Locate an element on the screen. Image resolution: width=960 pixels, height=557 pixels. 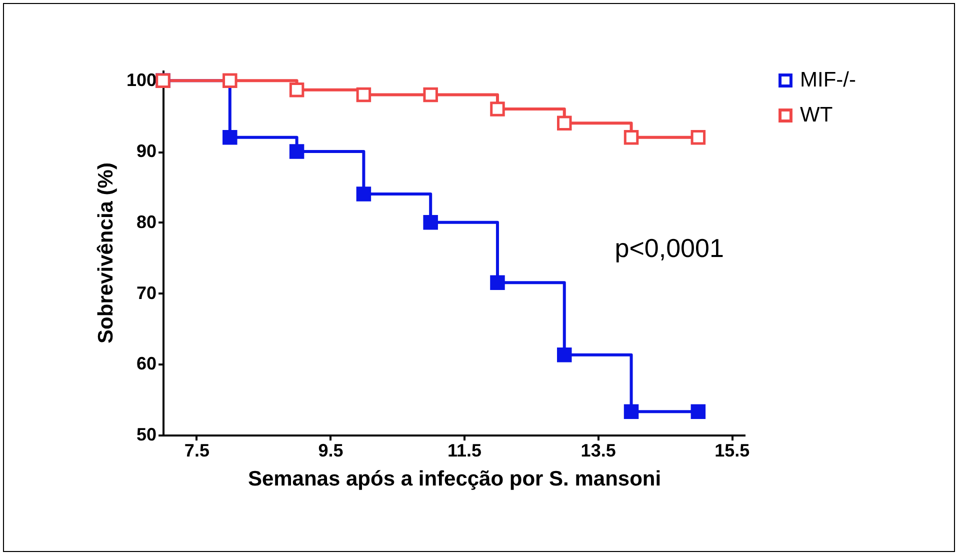
x-tick-label: 9.5 is located at coordinates (331, 450).